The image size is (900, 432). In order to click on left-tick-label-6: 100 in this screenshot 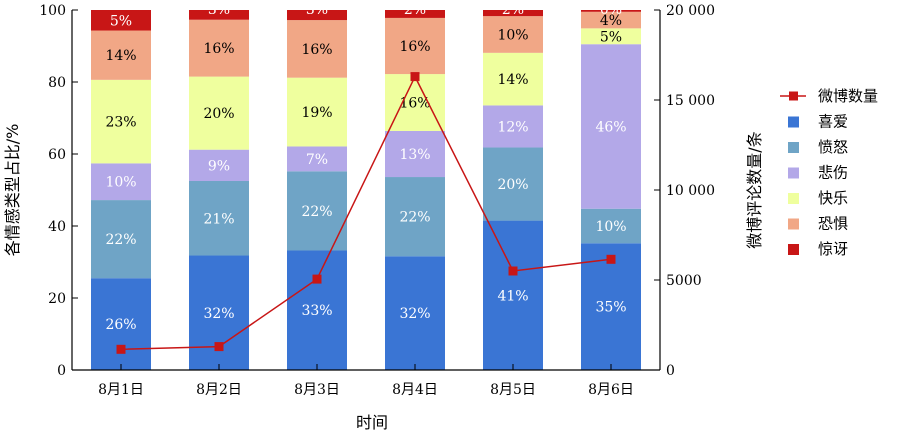, I will do `click(52, 11)`.